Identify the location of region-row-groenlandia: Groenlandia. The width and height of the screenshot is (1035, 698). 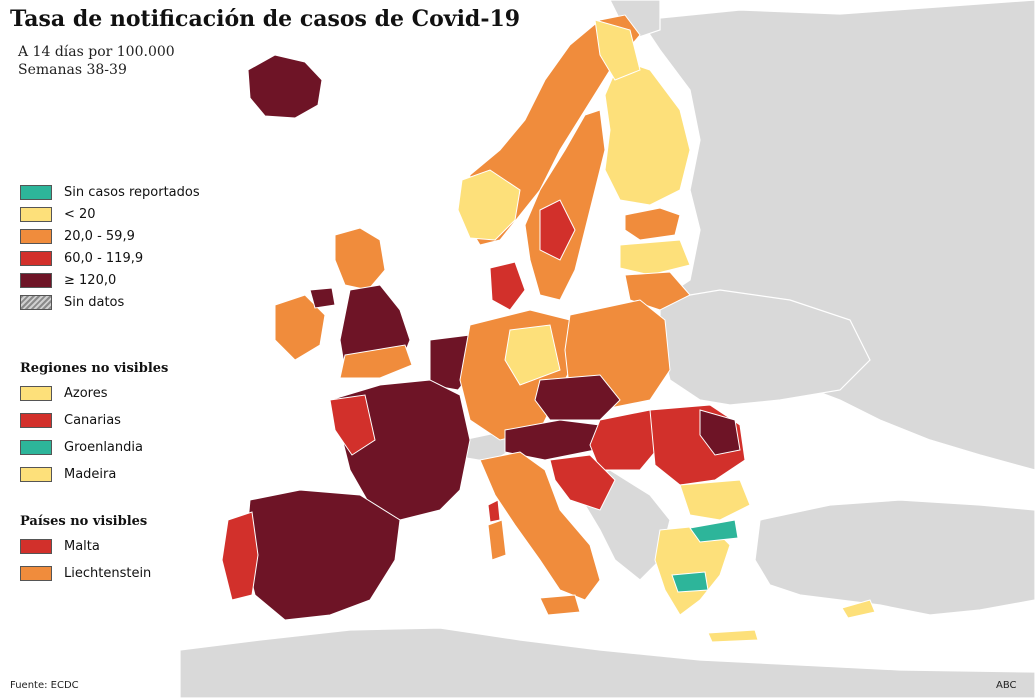
(94, 447).